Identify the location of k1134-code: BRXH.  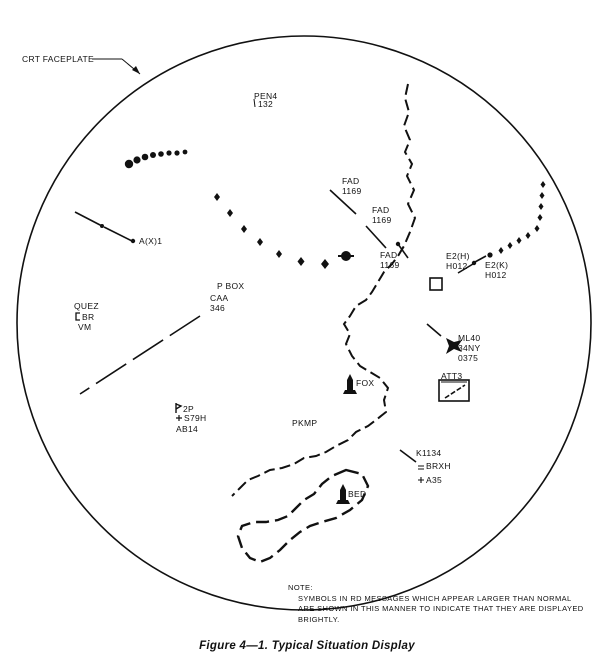
(438, 466).